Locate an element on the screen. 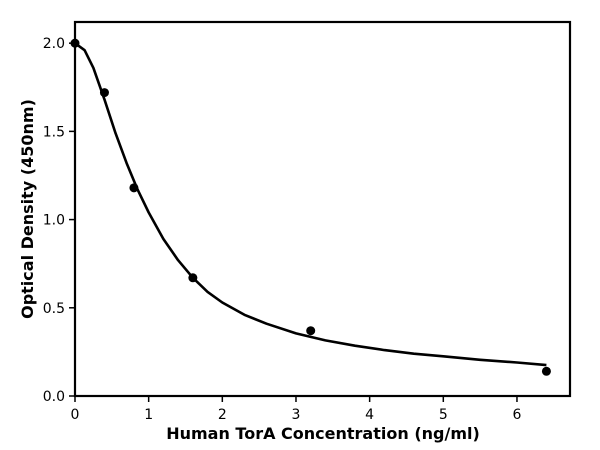 This screenshot has height=450, width=600. x-tick-label-6: 6 is located at coordinates (517, 415).